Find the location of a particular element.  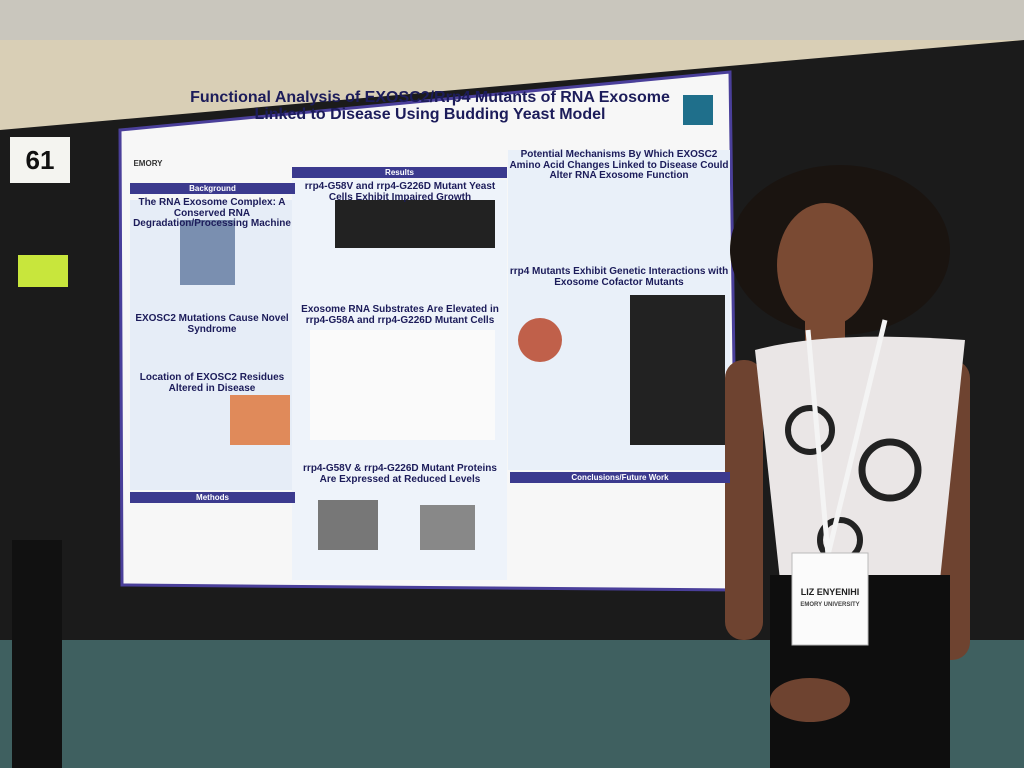

booth-number-card is located at coordinates (40, 160).